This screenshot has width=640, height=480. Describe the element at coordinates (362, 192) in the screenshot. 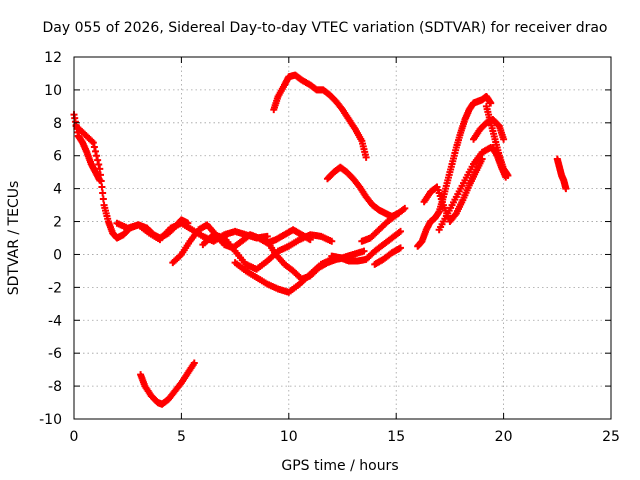

I see `series-track-i` at that location.